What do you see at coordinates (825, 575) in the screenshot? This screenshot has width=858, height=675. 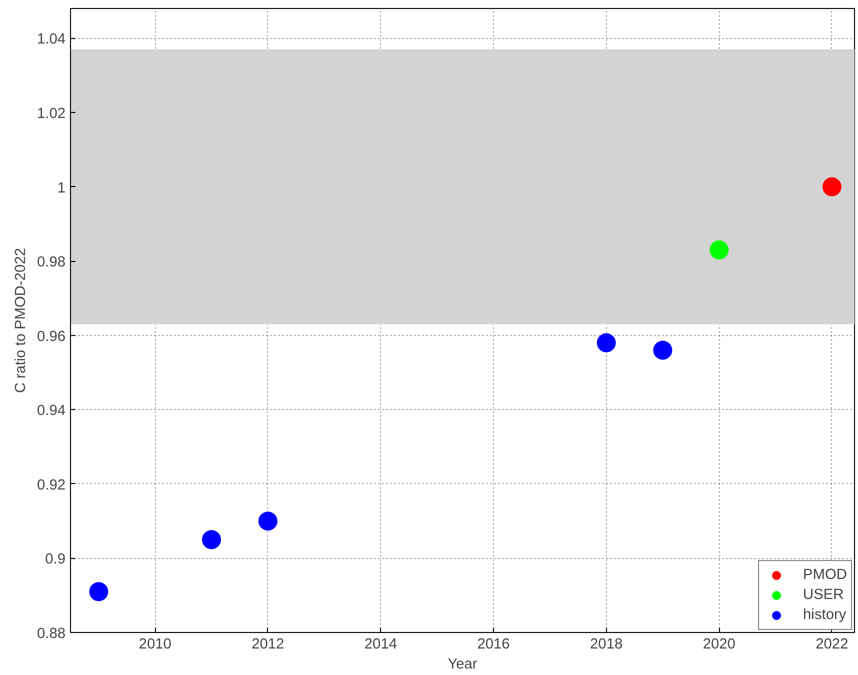 I see `legend-label: PMOD` at bounding box center [825, 575].